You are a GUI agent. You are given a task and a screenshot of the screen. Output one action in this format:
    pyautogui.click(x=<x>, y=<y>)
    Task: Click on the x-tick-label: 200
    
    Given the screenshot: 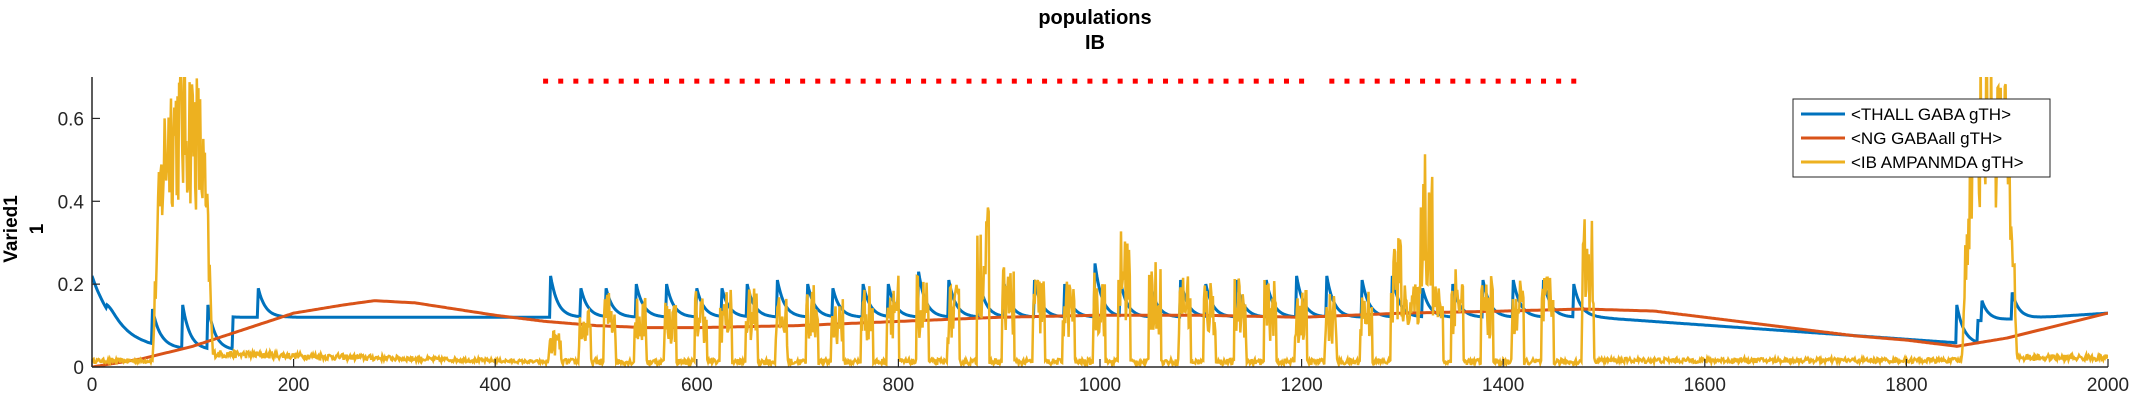 What is the action you would take?
    pyautogui.click(x=294, y=385)
    